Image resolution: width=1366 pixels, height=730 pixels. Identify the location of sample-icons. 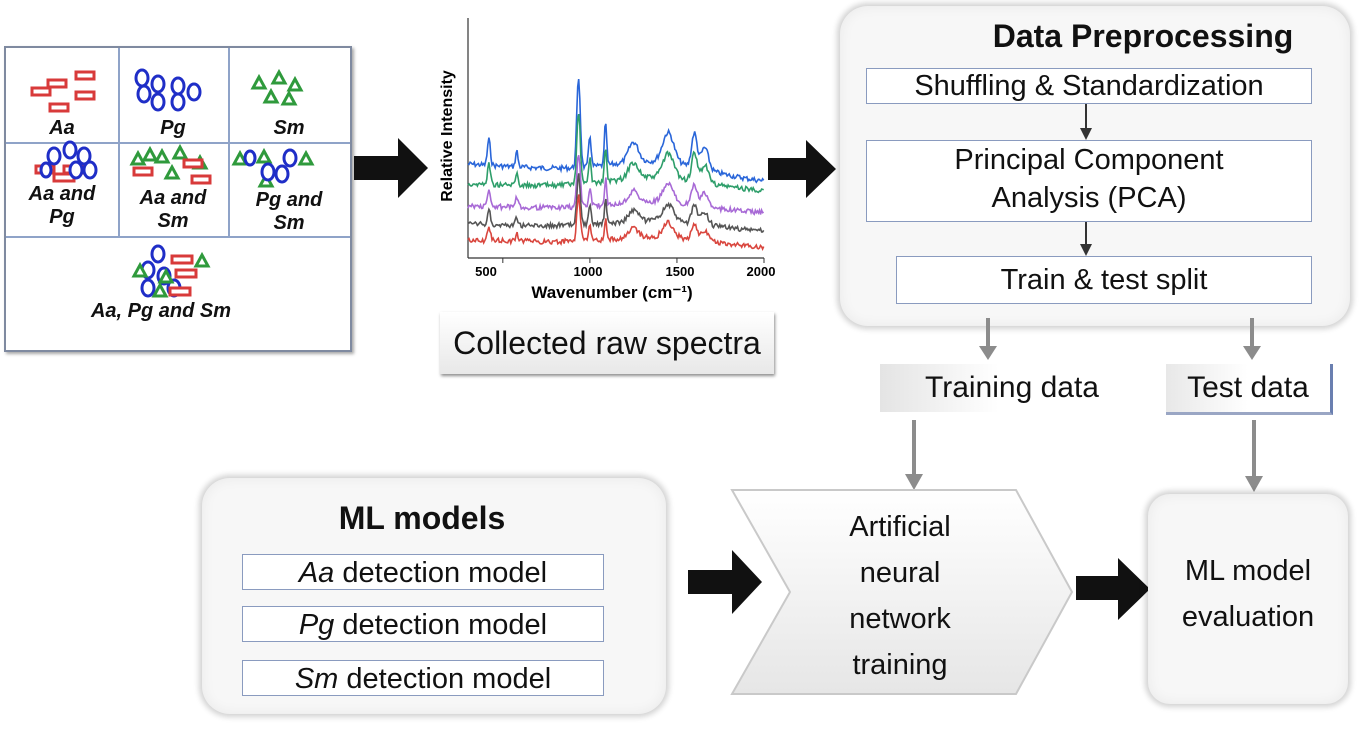
(172, 183).